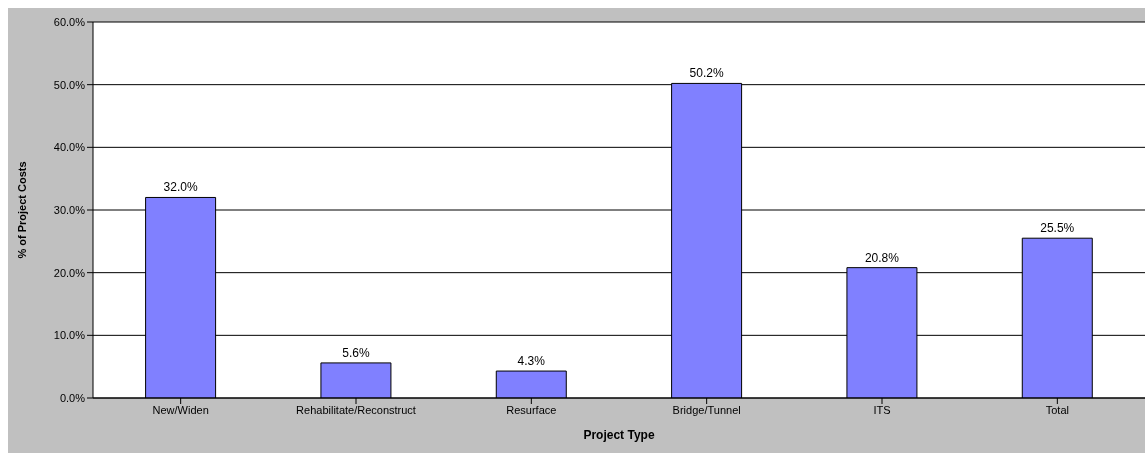  What do you see at coordinates (1057, 228) in the screenshot?
I see `data-label: 25.5%` at bounding box center [1057, 228].